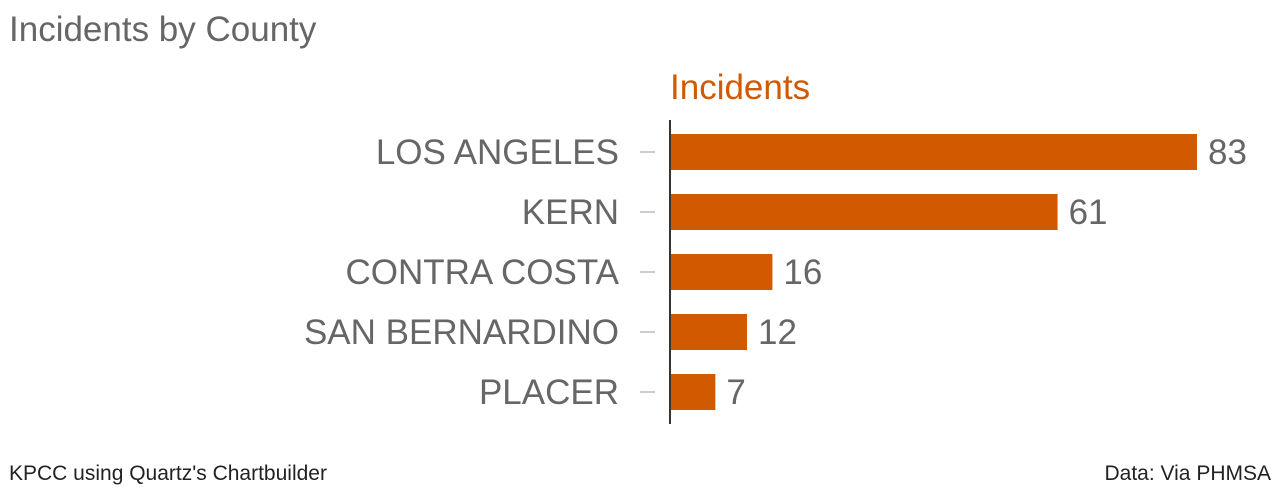  What do you see at coordinates (777, 332) in the screenshot?
I see `data-label: 12` at bounding box center [777, 332].